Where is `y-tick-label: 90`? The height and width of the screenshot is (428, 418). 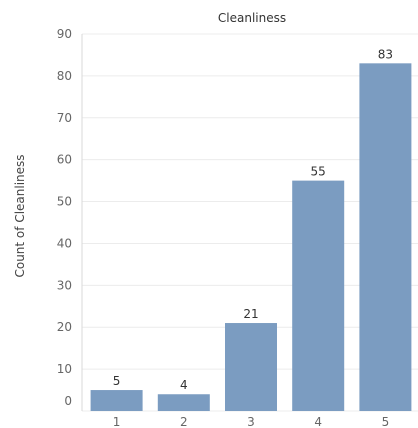
y-tick-label: 90 is located at coordinates (64, 34).